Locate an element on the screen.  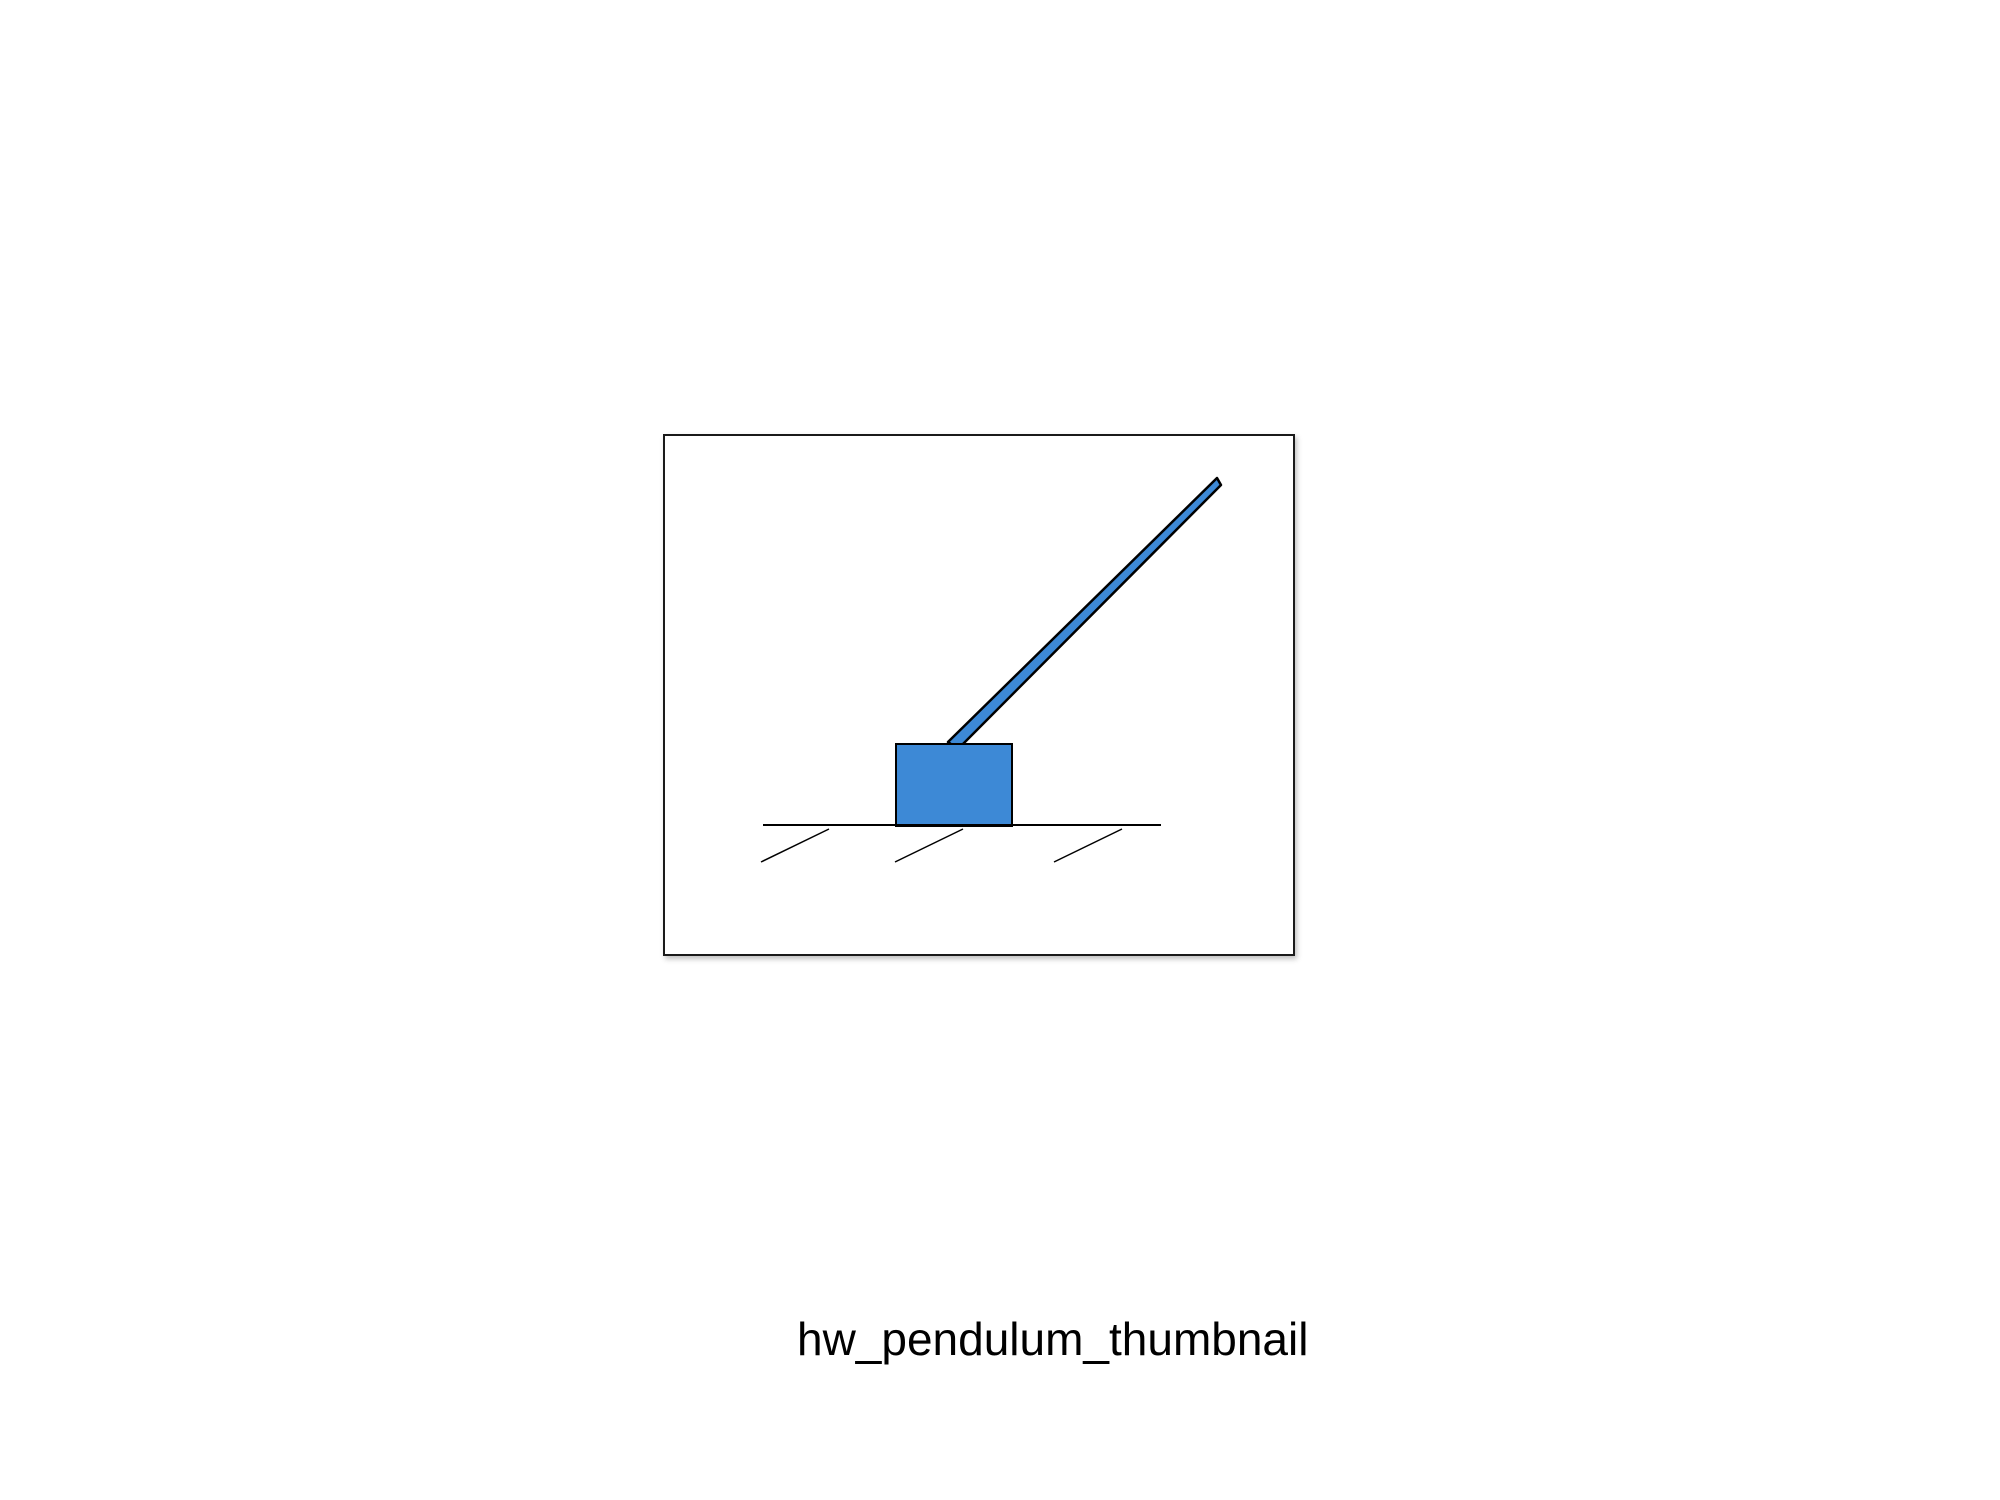
pendulum-diagram is located at coordinates (991, 669).